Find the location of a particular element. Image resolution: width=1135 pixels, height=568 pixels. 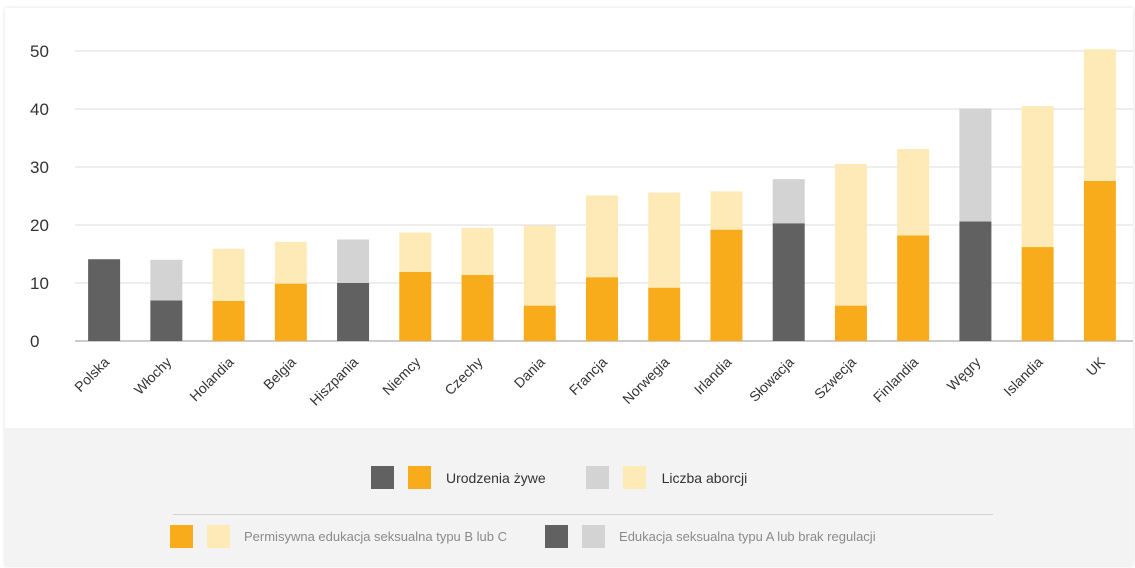

x-tick-label: Hiszpania is located at coordinates (333, 381).